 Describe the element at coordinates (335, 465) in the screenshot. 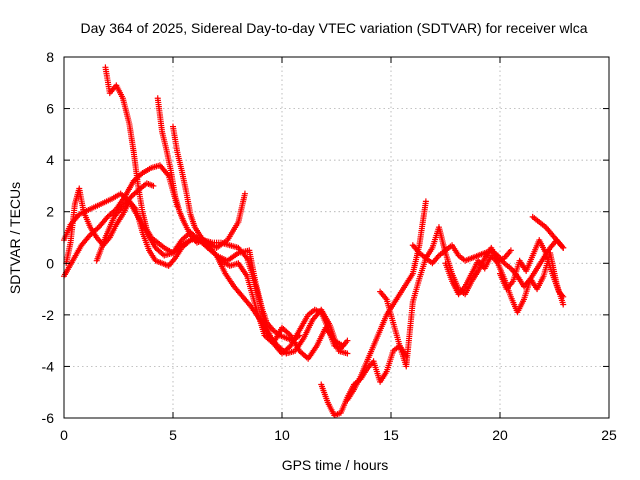

I see `x-axis-title: GPS time / hours` at that location.